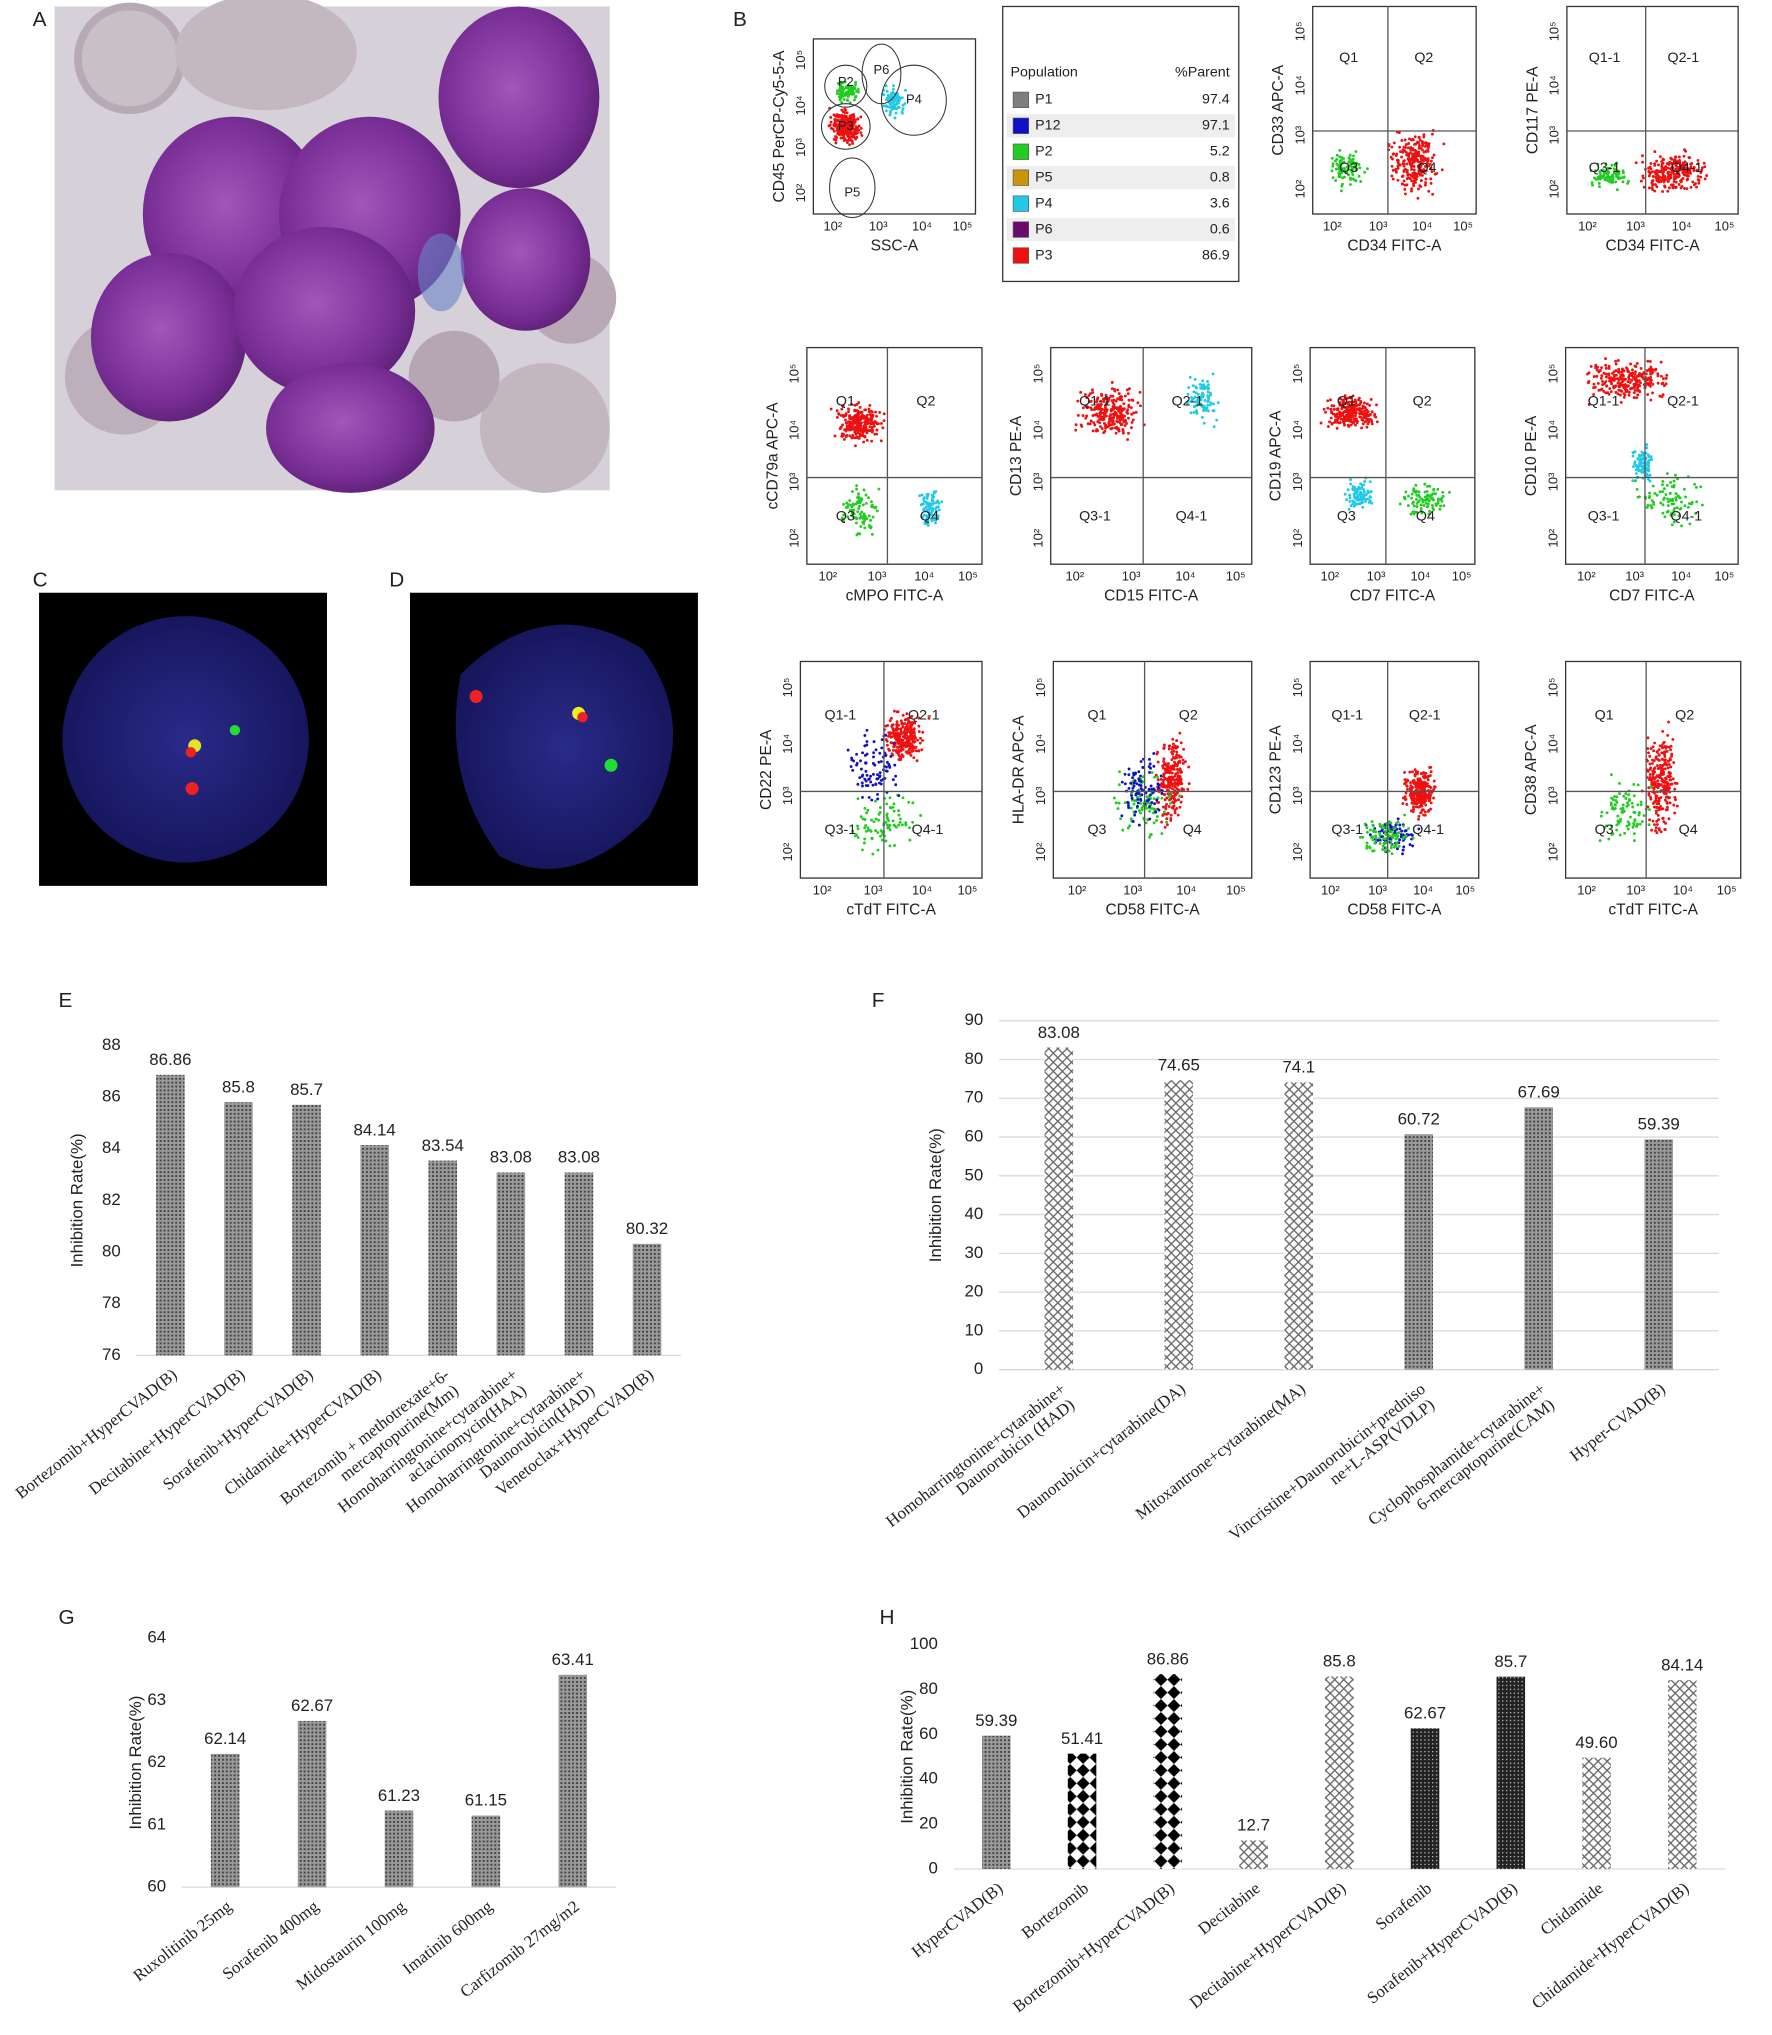 This screenshot has width=1772, height=2035. I want to click on x-tick-label: 10⁴, so click(924, 576).